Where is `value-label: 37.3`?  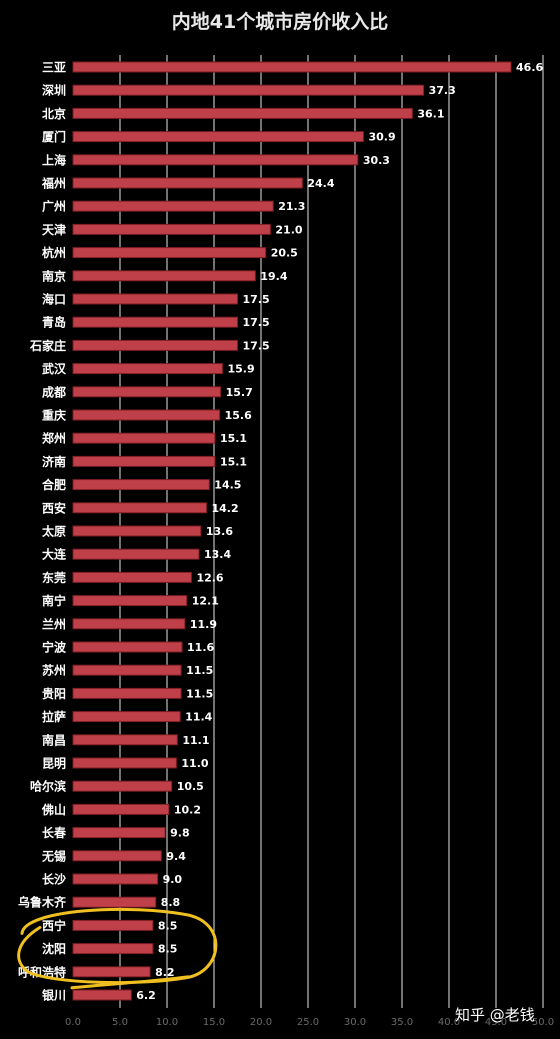
value-label: 37.3 is located at coordinates (442, 90).